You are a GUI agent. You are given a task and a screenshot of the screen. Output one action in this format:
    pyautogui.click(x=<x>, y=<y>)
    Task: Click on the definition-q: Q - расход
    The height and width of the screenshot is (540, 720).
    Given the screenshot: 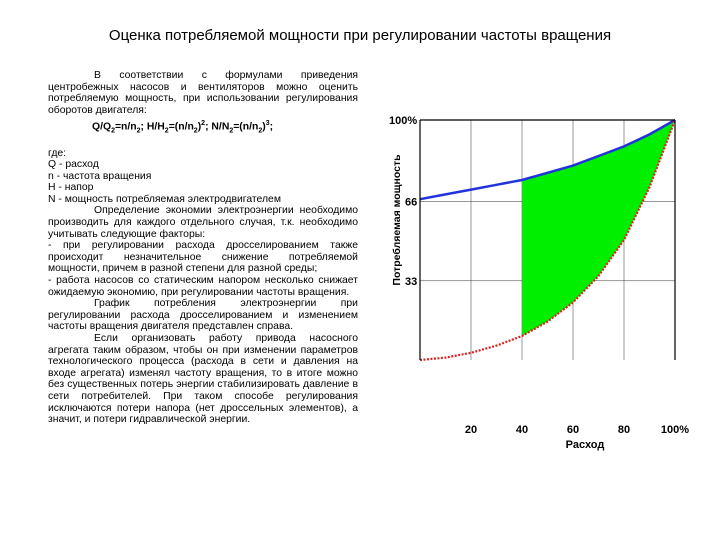 What is the action you would take?
    pyautogui.click(x=73, y=165)
    